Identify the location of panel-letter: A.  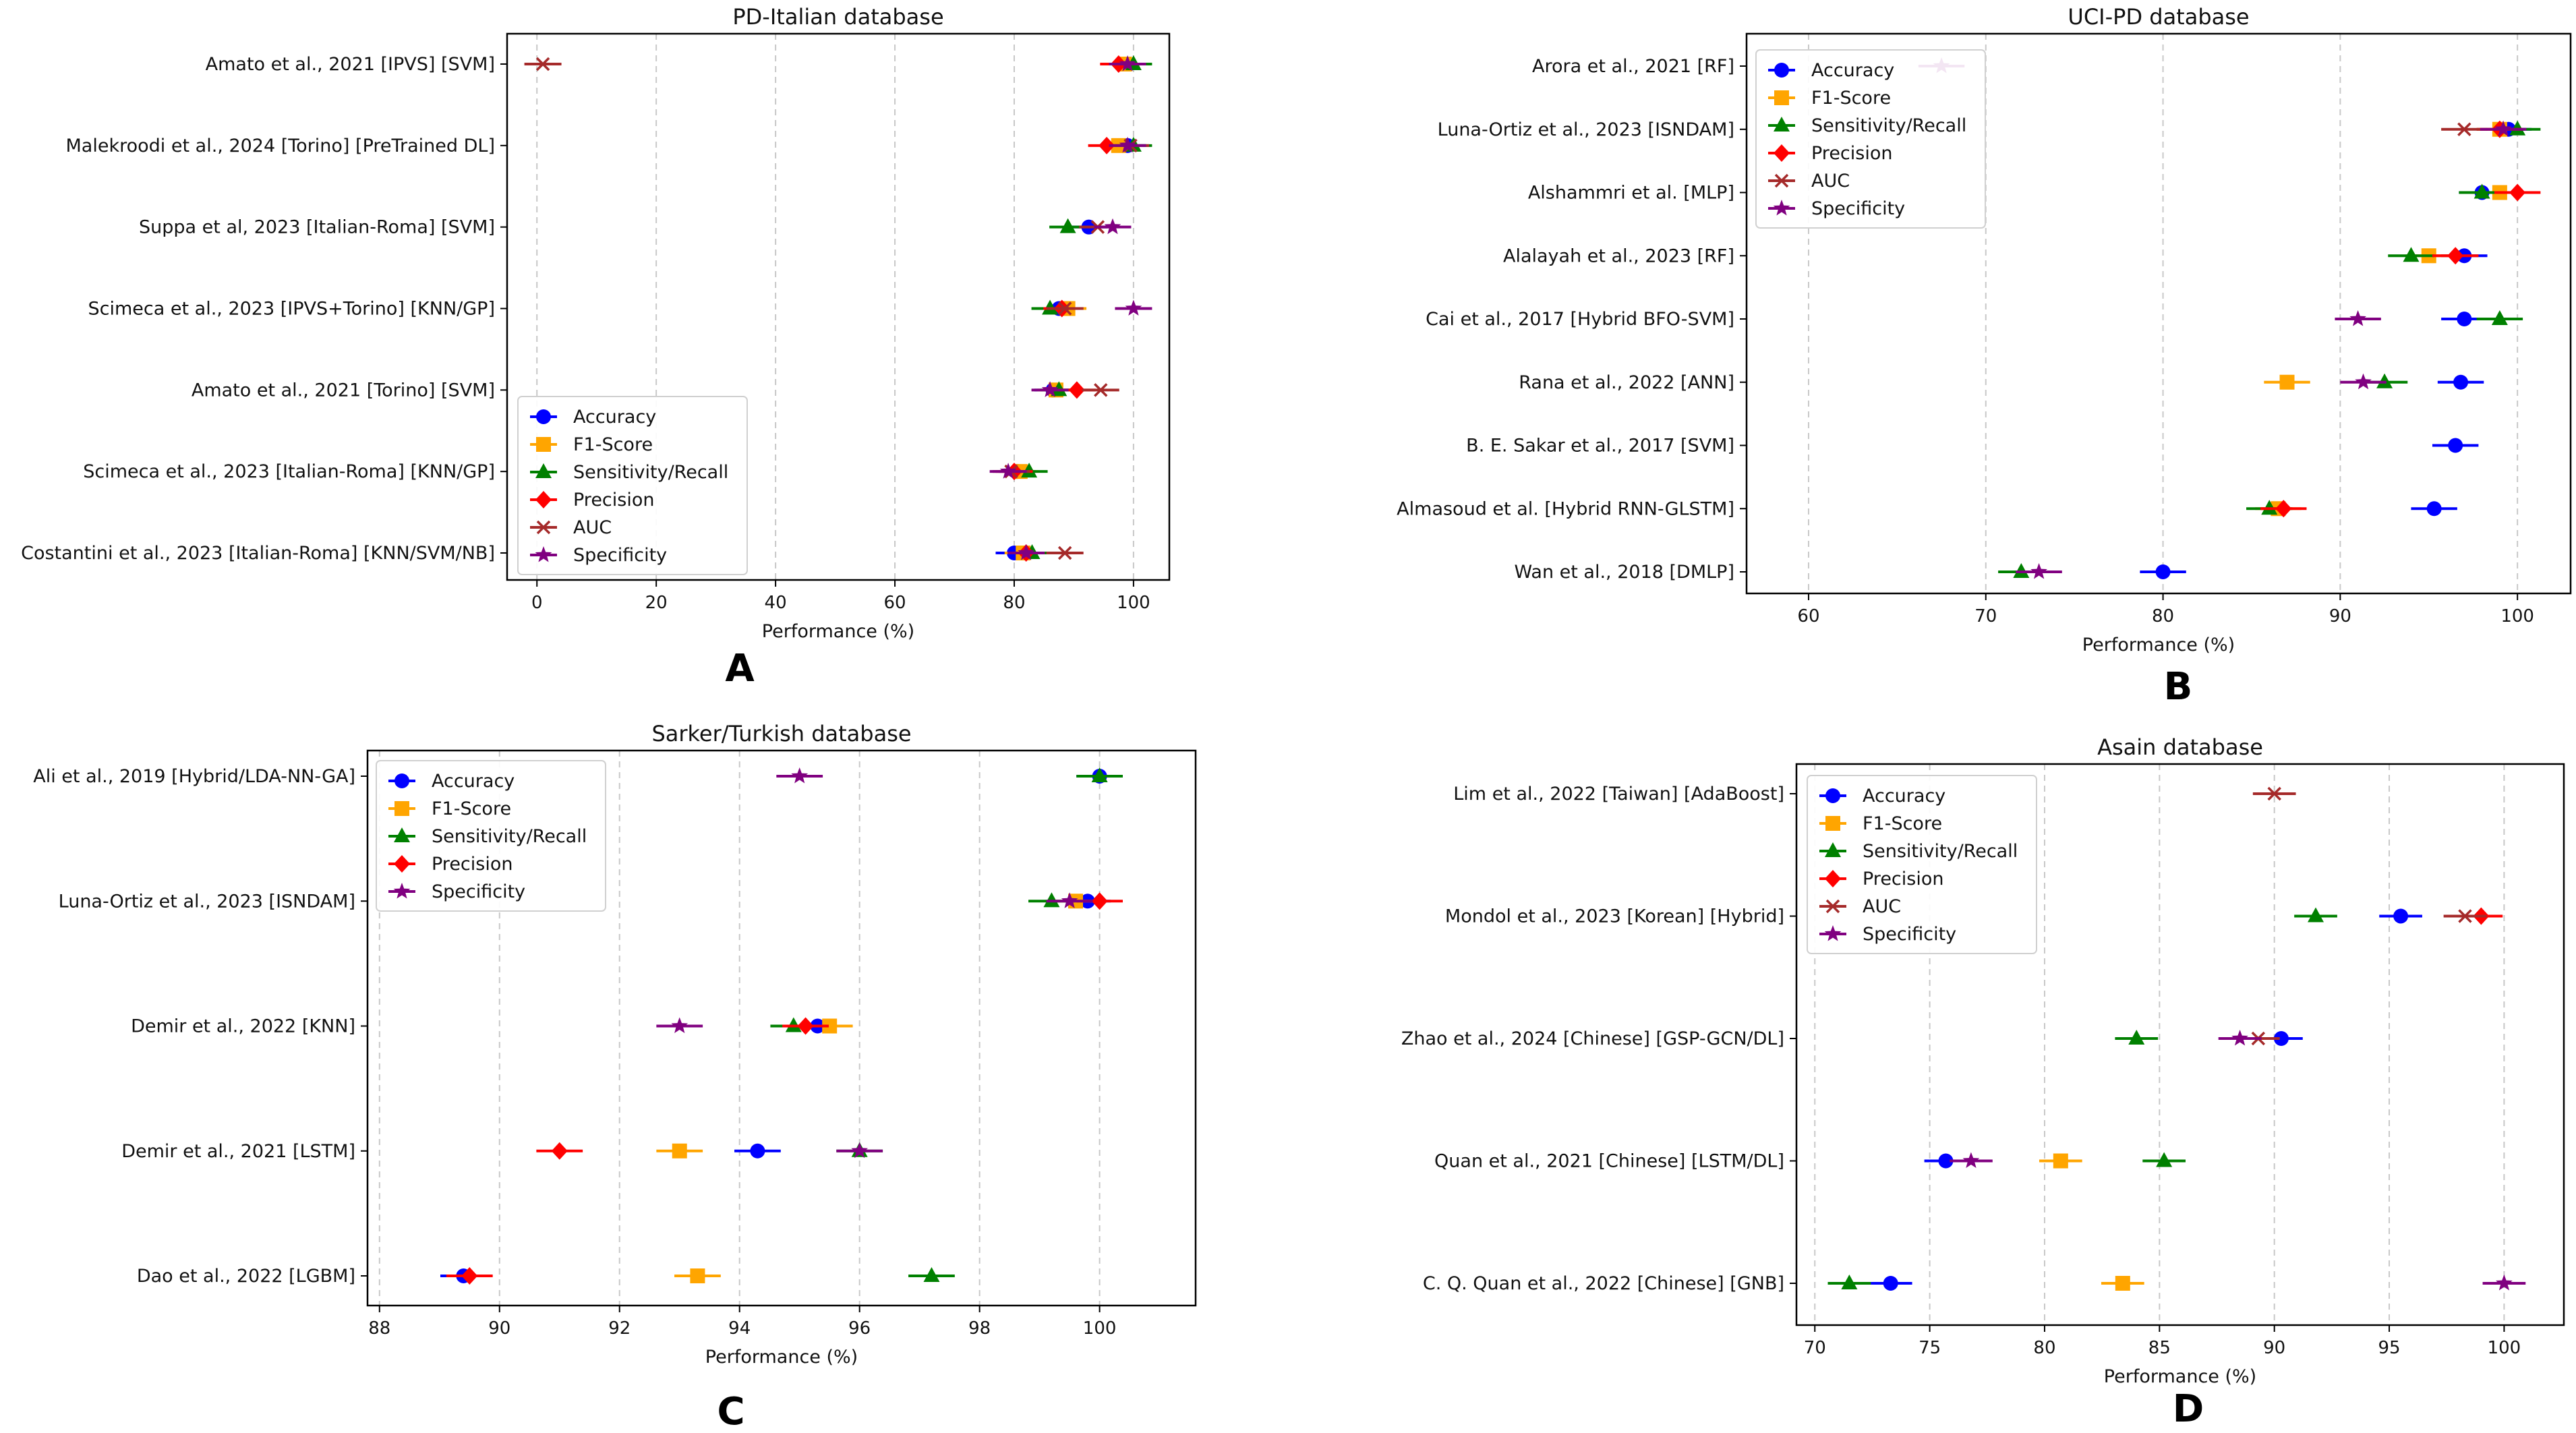
(740, 669).